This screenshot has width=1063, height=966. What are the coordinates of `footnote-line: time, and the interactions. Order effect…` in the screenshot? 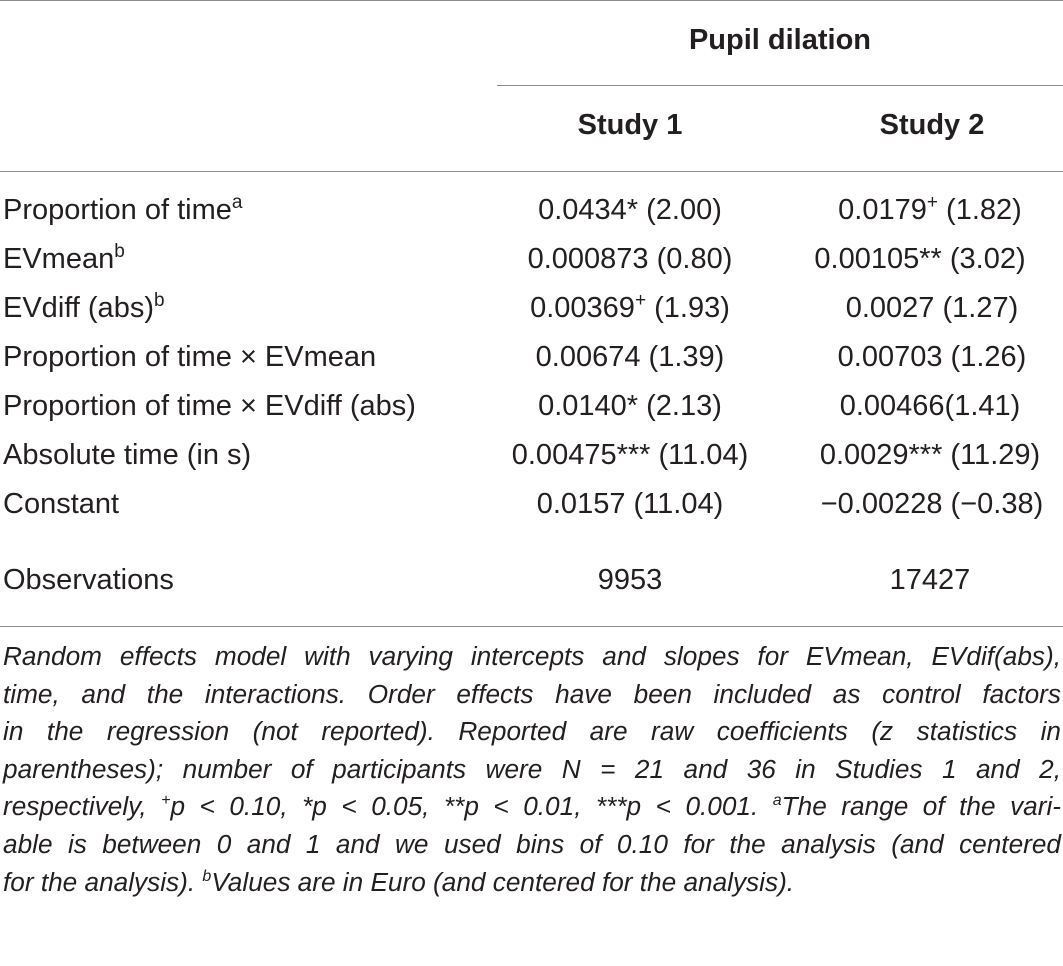 It's located at (532, 693).